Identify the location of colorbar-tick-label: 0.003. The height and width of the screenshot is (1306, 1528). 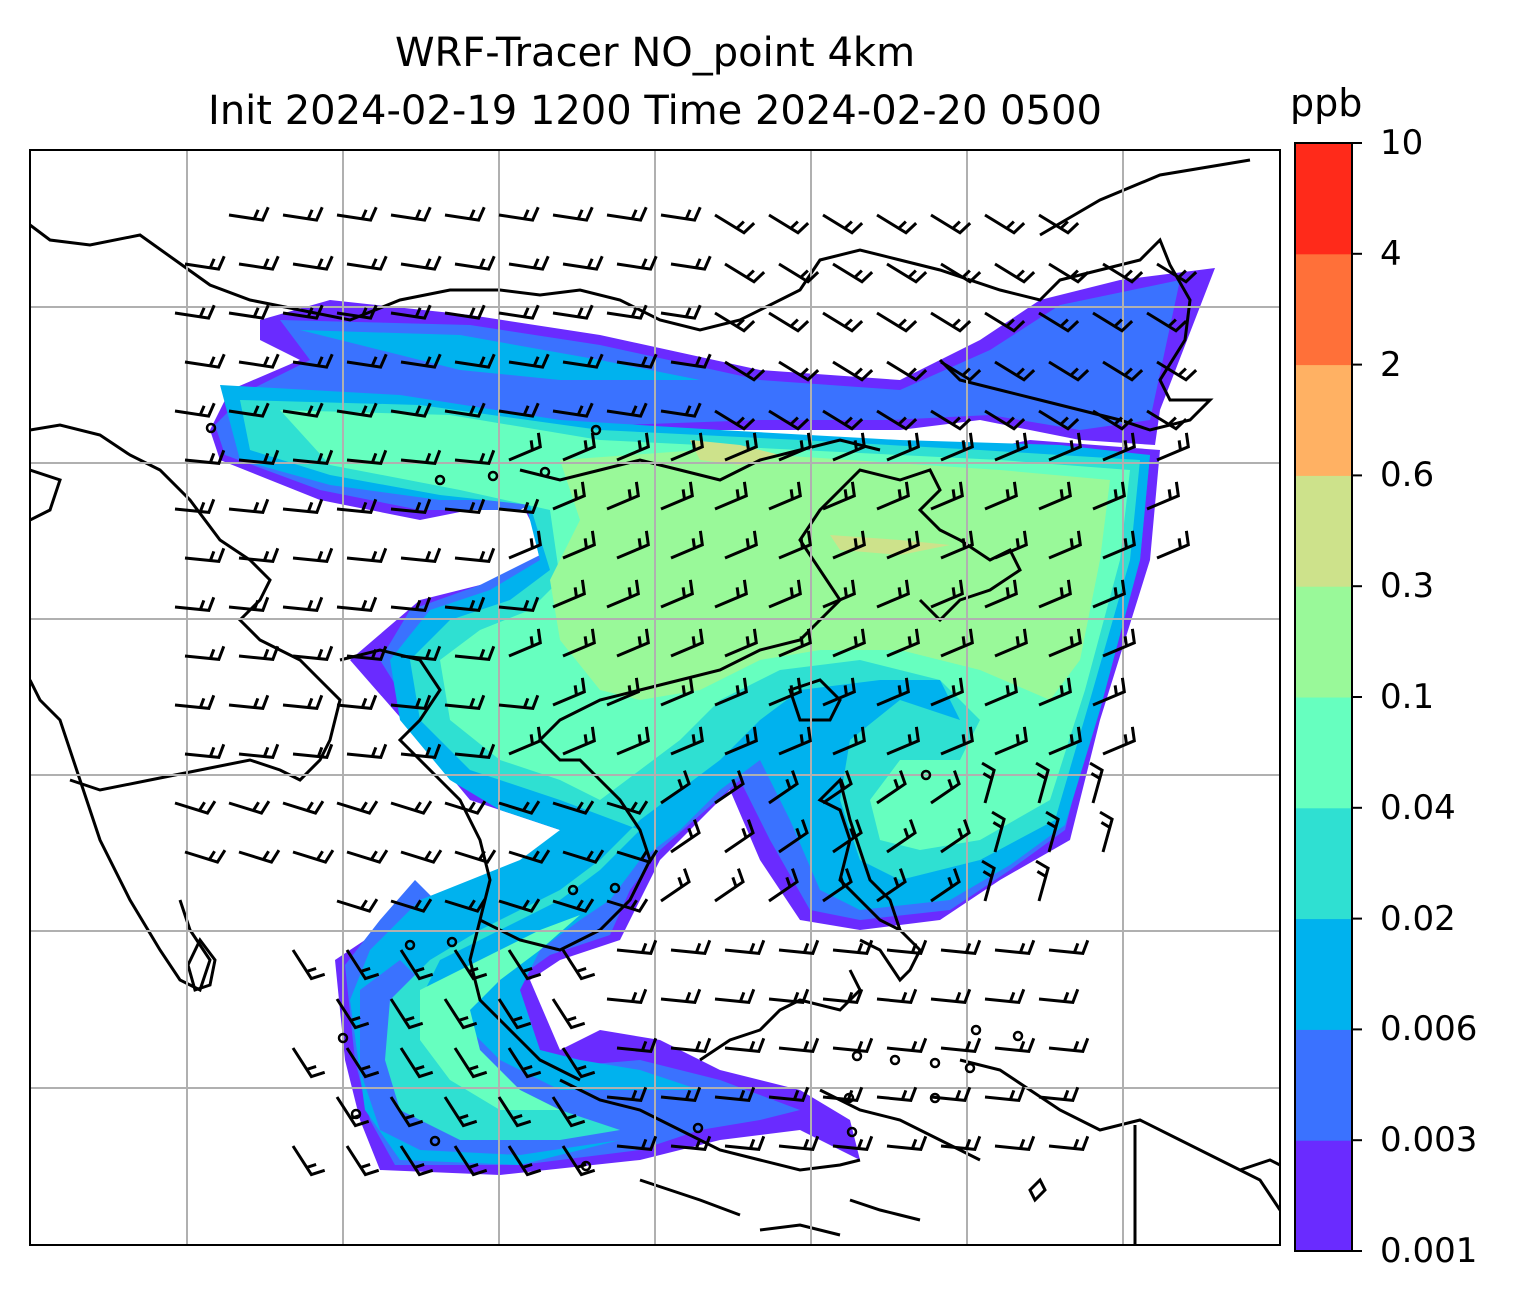
(1429, 1140).